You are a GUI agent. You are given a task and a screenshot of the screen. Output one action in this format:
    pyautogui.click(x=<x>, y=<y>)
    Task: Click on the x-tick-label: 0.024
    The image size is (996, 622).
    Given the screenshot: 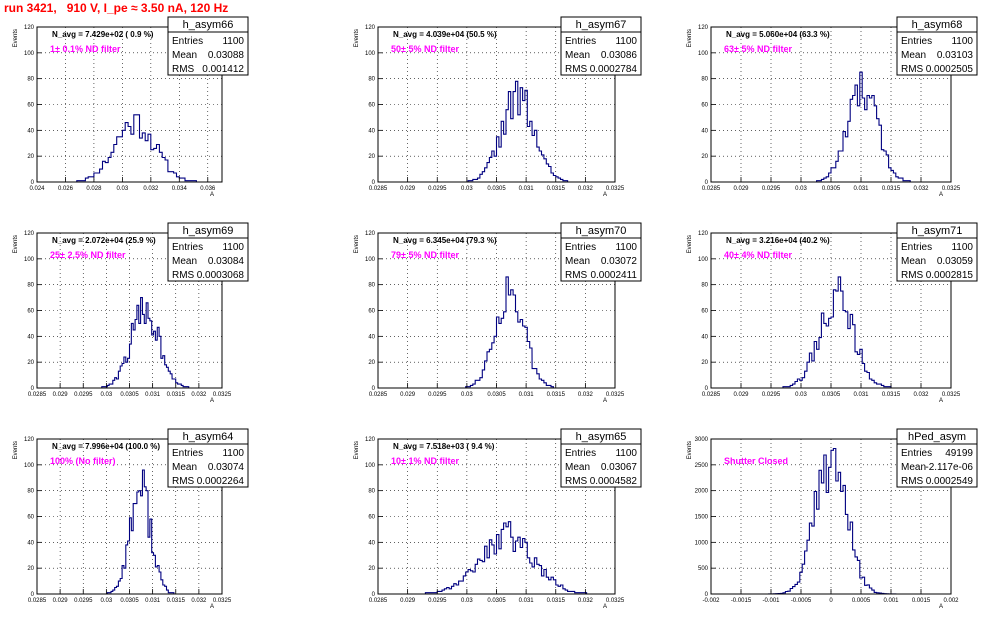 What is the action you would take?
    pyautogui.click(x=37, y=189)
    